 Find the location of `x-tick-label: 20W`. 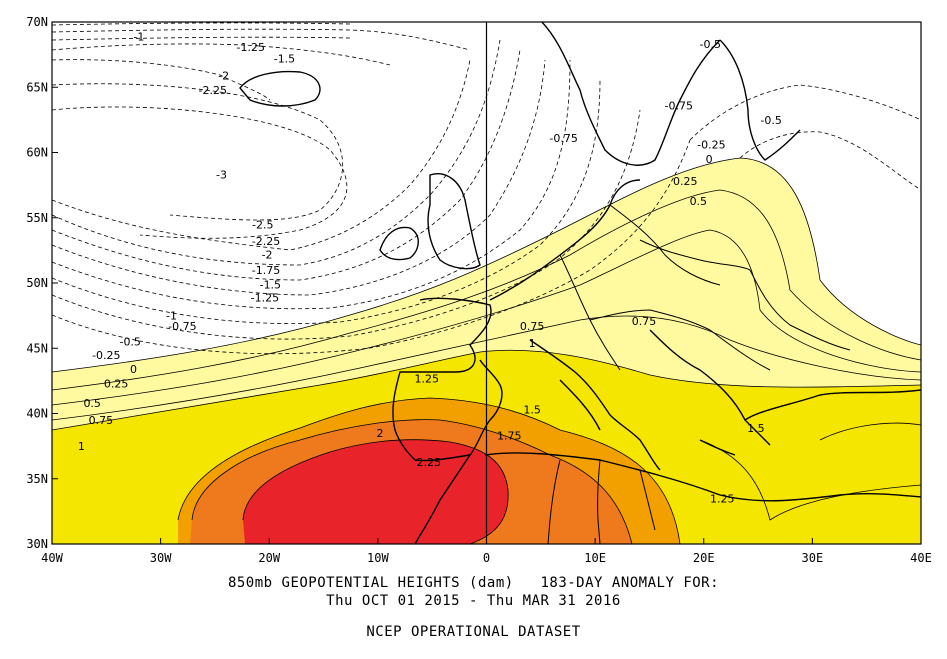

x-tick-label: 20W is located at coordinates (269, 558).